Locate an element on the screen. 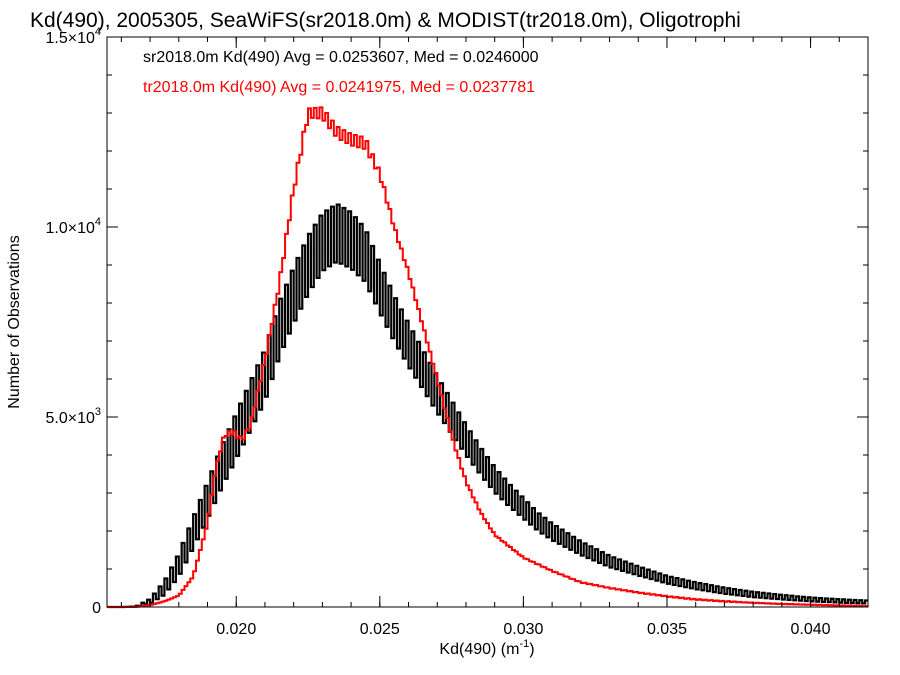 The image size is (900, 675). x-axis-label-close: ) is located at coordinates (531, 649).